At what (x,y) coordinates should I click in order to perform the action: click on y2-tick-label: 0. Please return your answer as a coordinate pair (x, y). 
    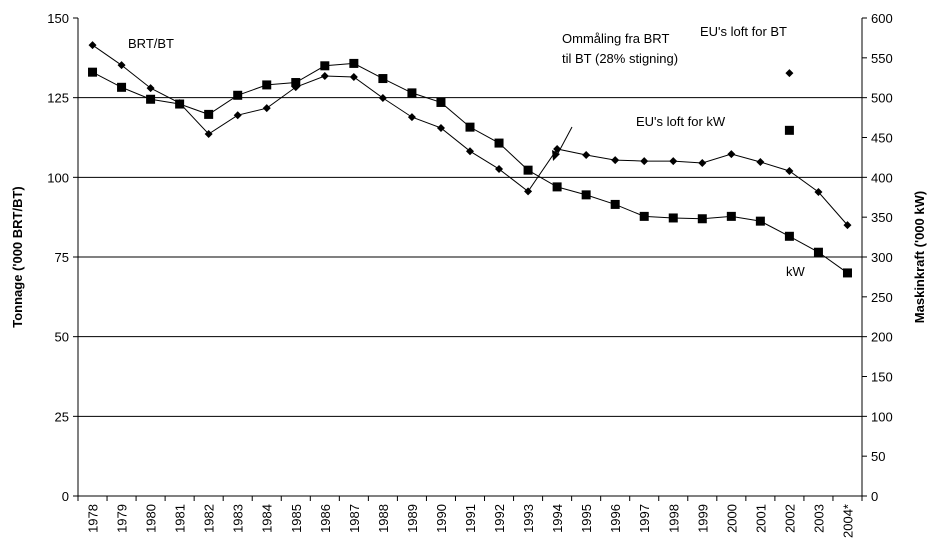
    Looking at the image, I should click on (874, 496).